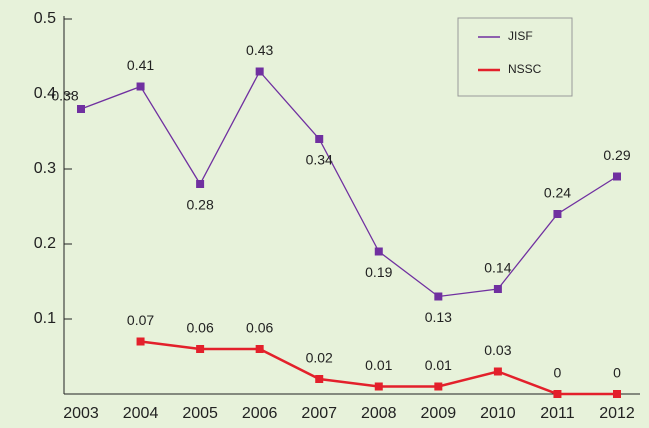 This screenshot has width=649, height=428. What do you see at coordinates (319, 413) in the screenshot?
I see `x-tick-label: 2007` at bounding box center [319, 413].